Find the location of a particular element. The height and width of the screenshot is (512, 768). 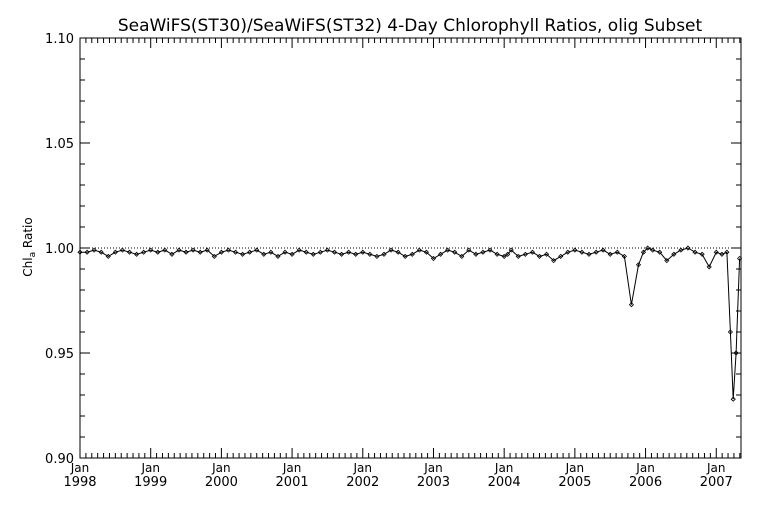

y-tick-label: 1.05 is located at coordinates (59, 144).